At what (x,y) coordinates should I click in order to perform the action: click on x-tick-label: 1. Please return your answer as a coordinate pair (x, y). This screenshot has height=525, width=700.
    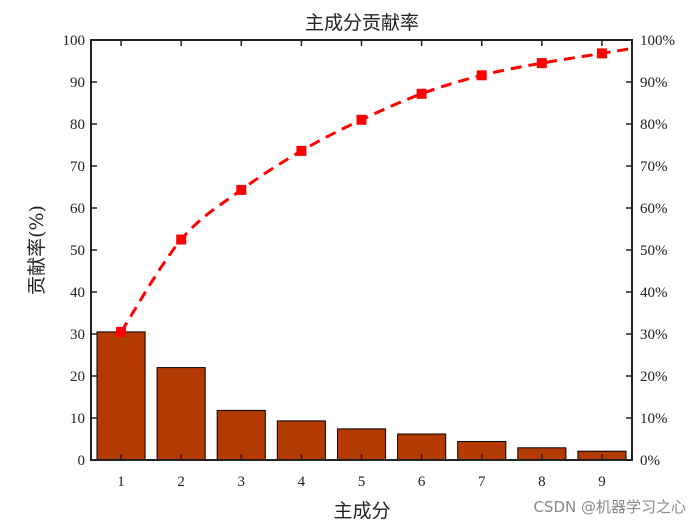
    Looking at the image, I should click on (121, 482).